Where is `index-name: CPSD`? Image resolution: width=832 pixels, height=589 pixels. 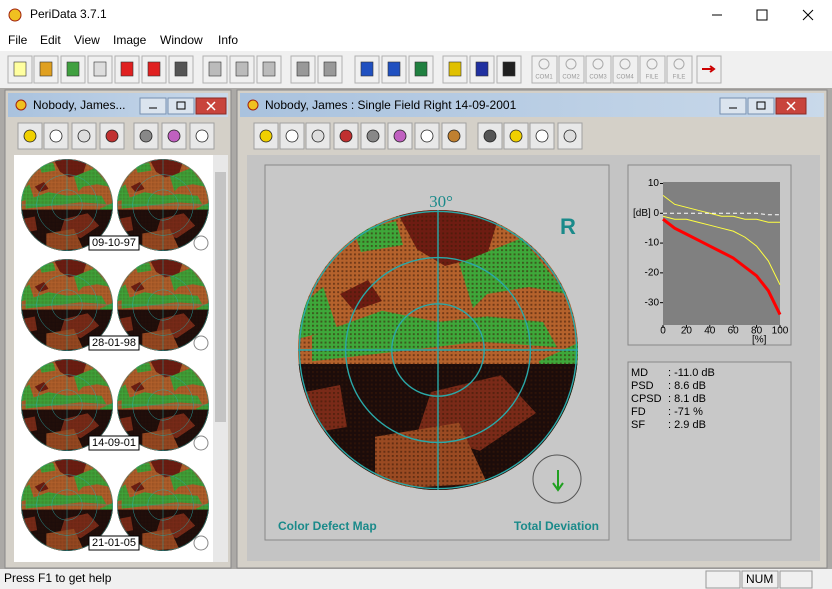
index-name: CPSD is located at coordinates (646, 399).